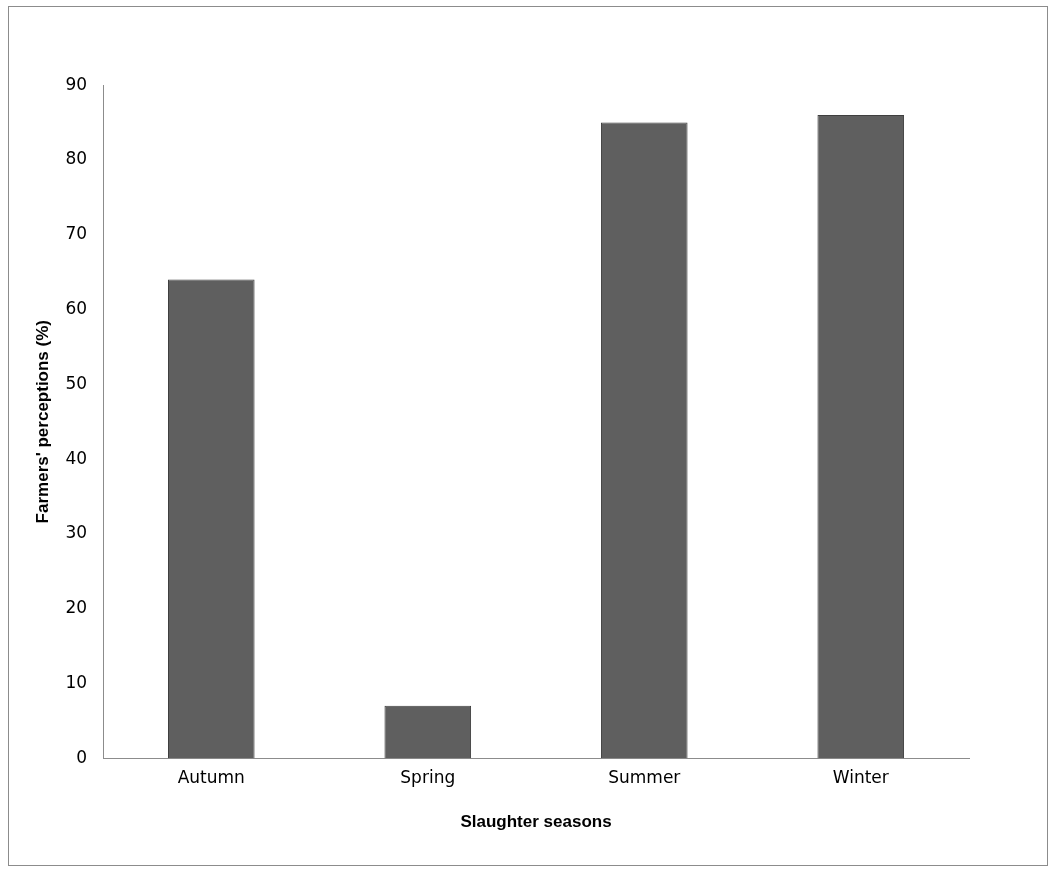  What do you see at coordinates (76, 607) in the screenshot?
I see `y-tick-label: 20` at bounding box center [76, 607].